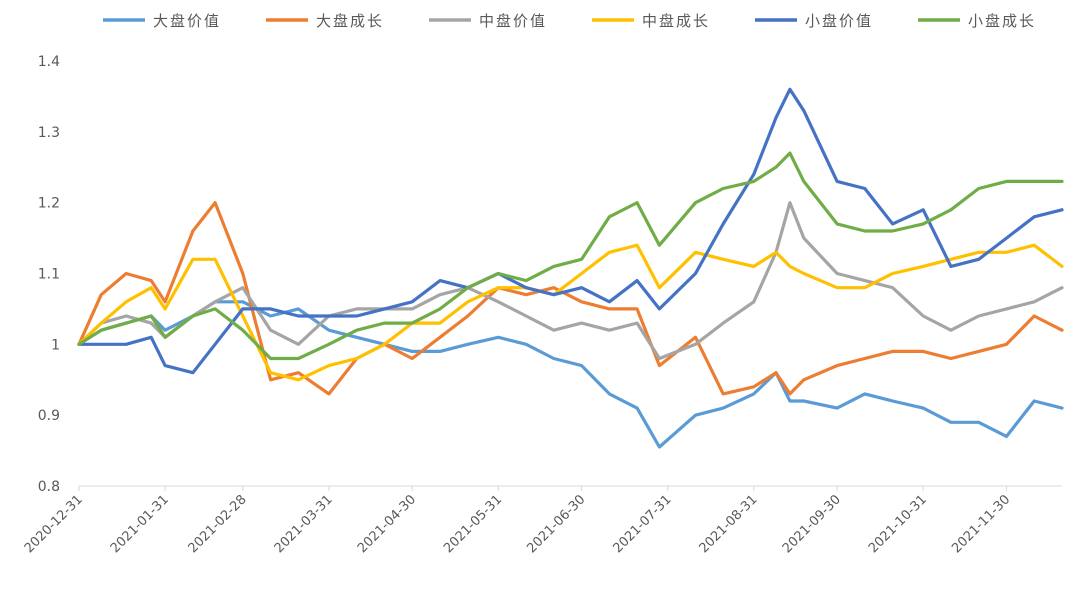 The image size is (1080, 592). Describe the element at coordinates (556, 524) in the screenshot. I see `x-tick-label: 2021-06-30` at that location.